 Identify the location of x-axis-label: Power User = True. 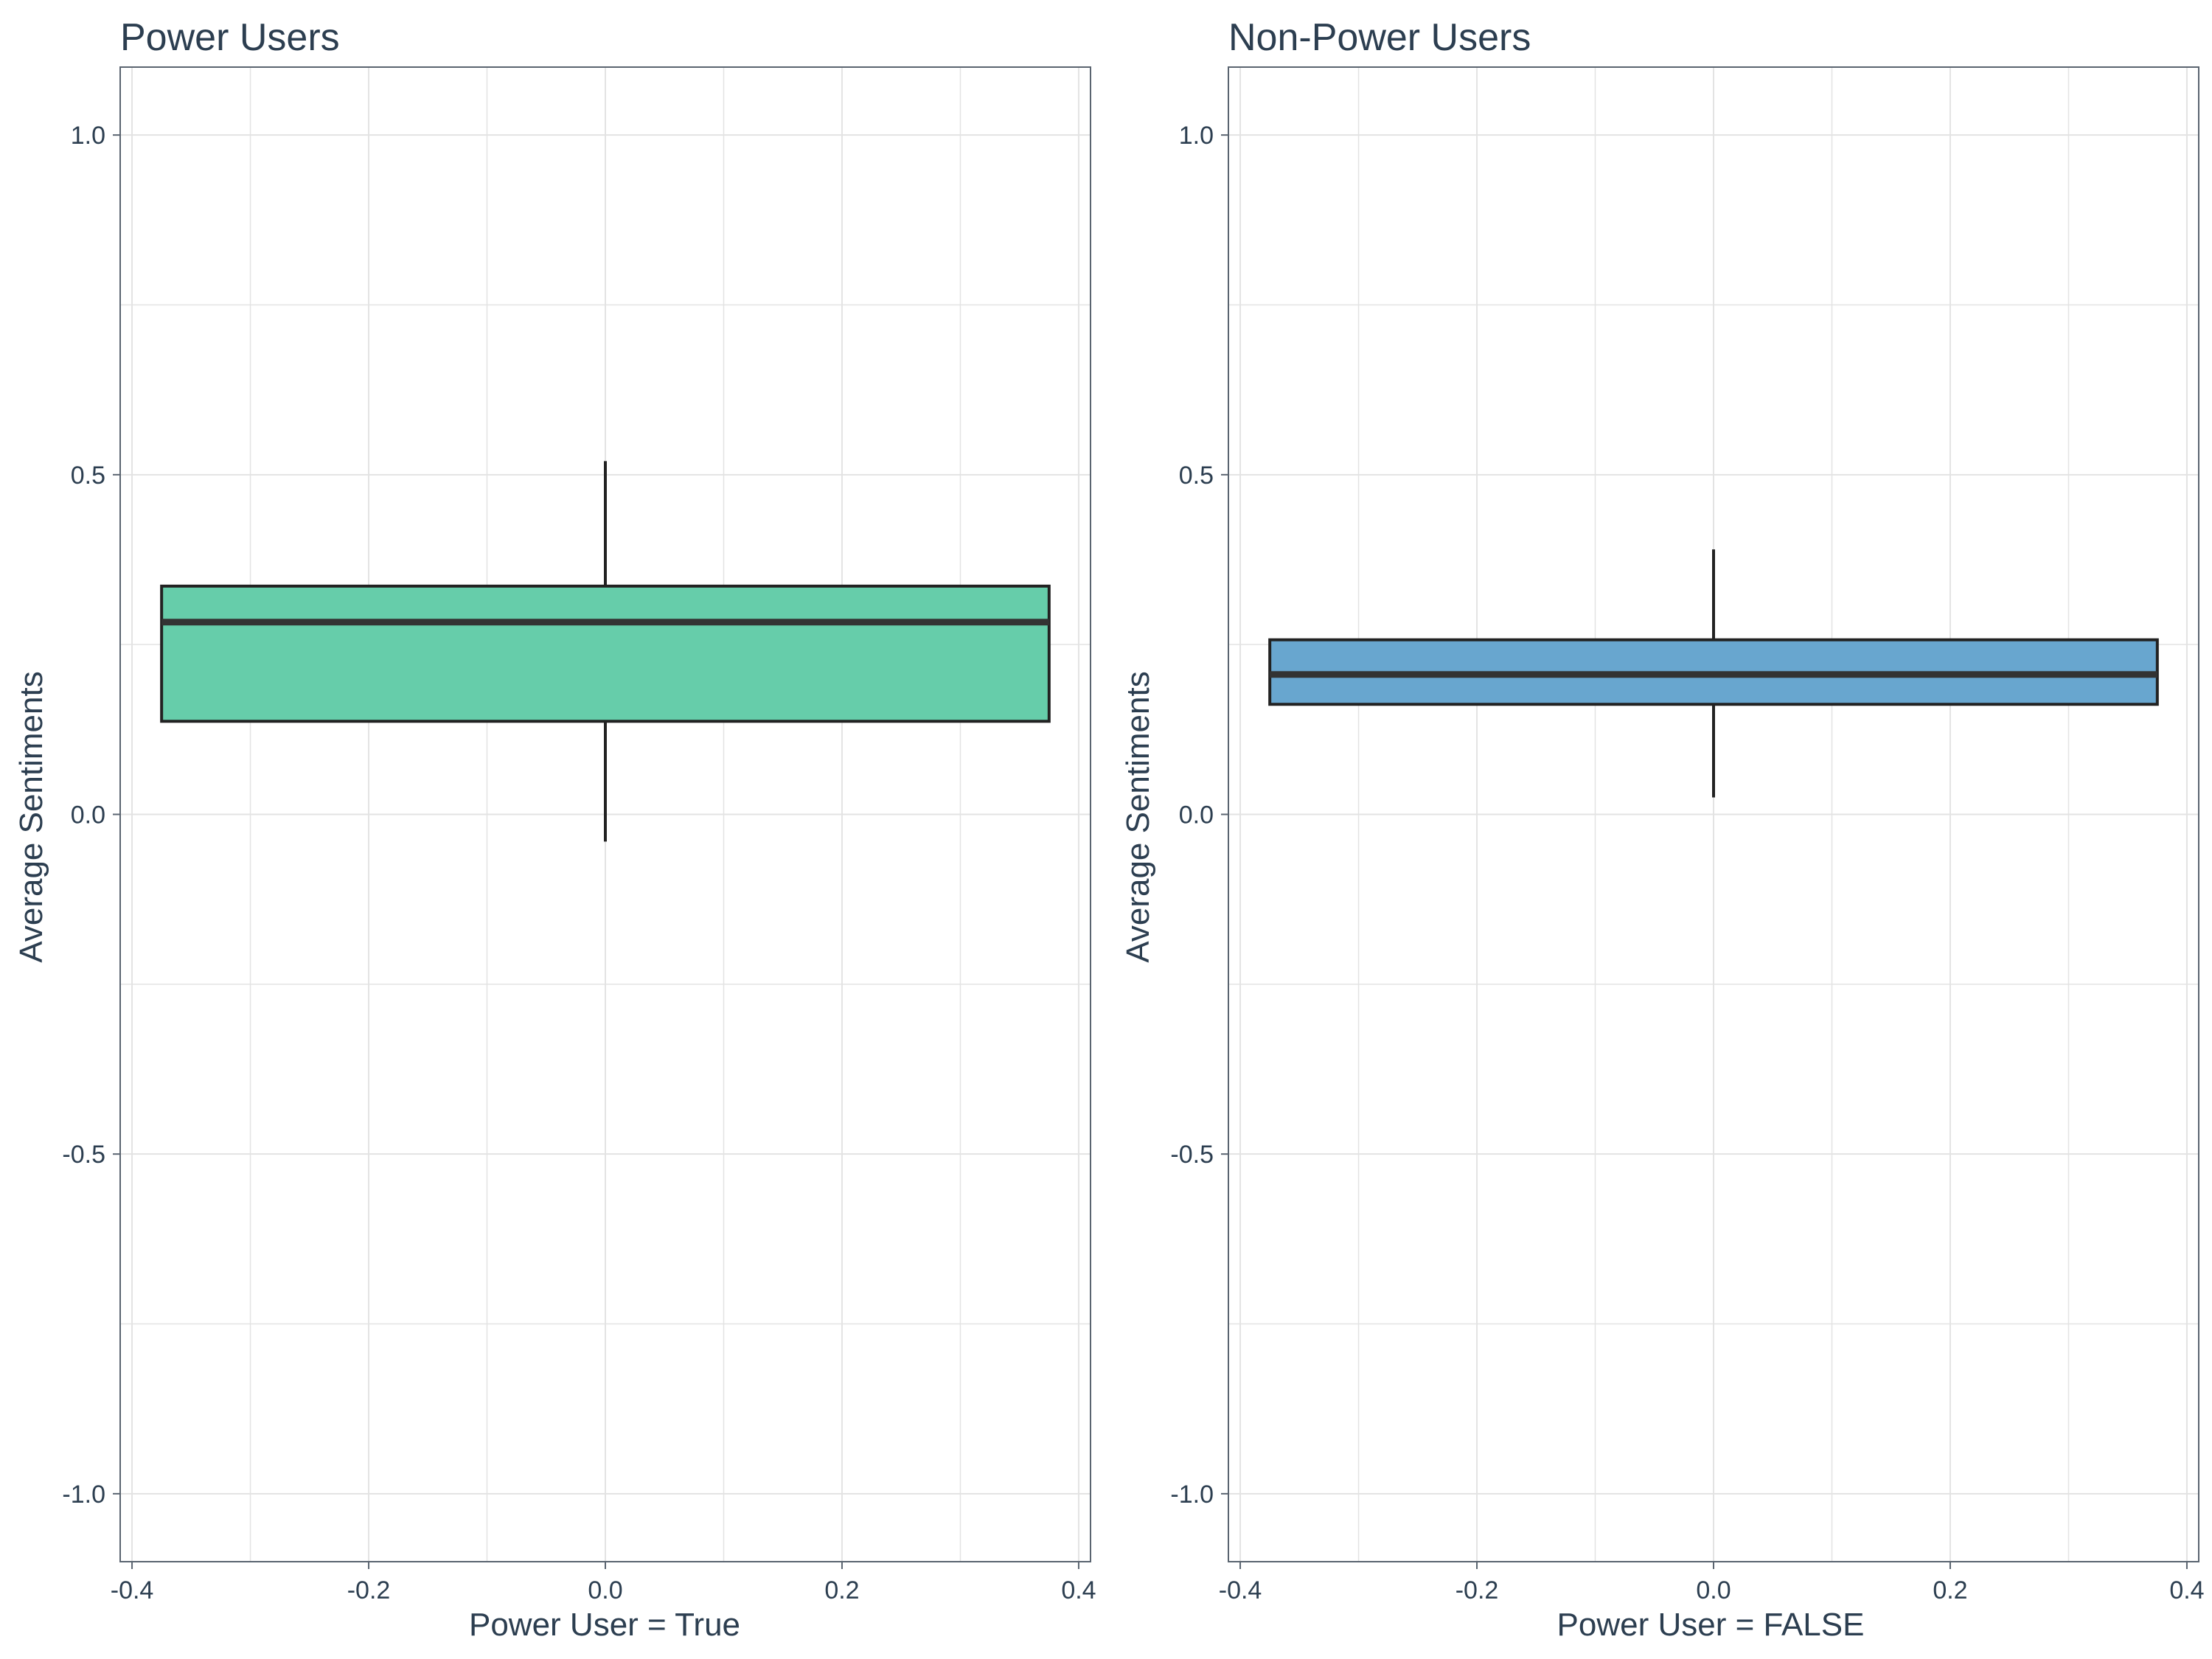
(604, 1625).